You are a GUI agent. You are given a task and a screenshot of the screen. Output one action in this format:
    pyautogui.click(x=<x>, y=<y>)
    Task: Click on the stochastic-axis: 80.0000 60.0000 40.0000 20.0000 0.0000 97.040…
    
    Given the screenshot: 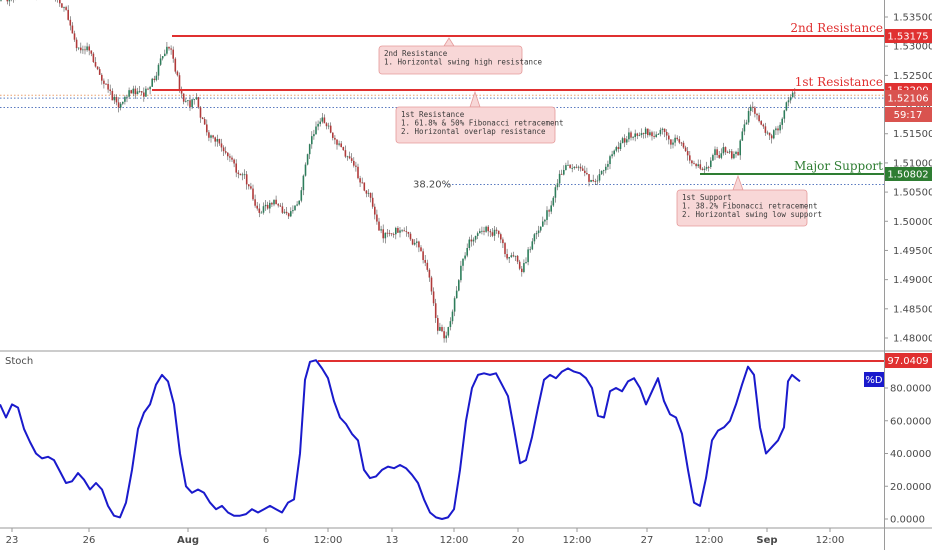 What is the action you would take?
    pyautogui.click(x=898, y=439)
    